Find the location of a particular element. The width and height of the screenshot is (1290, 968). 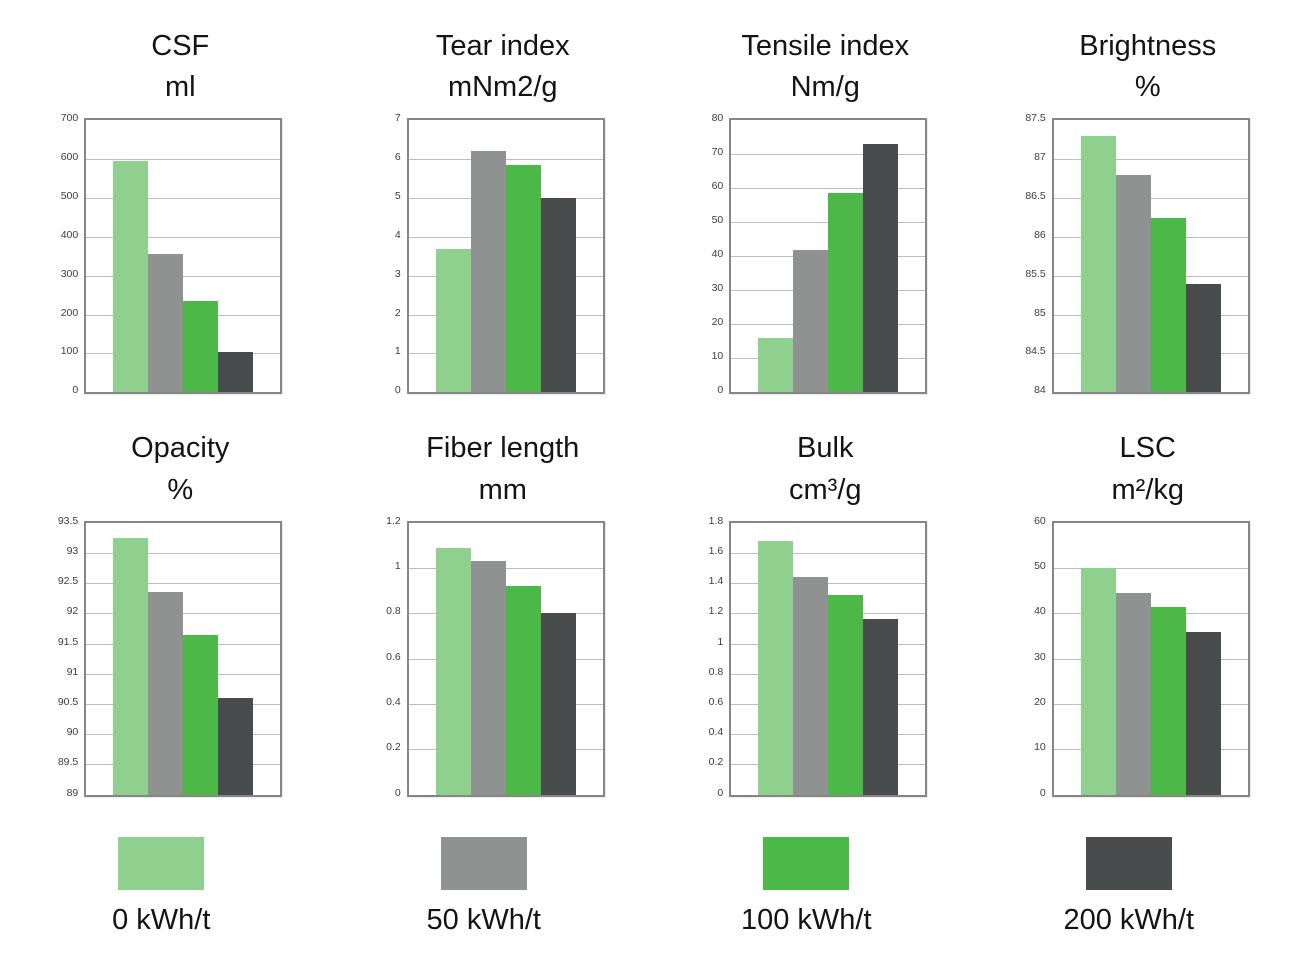

chart-fiber-length: Fiber length mm 1.2 1 0.8 0.6 0.4 0.2 0 is located at coordinates (484, 613).